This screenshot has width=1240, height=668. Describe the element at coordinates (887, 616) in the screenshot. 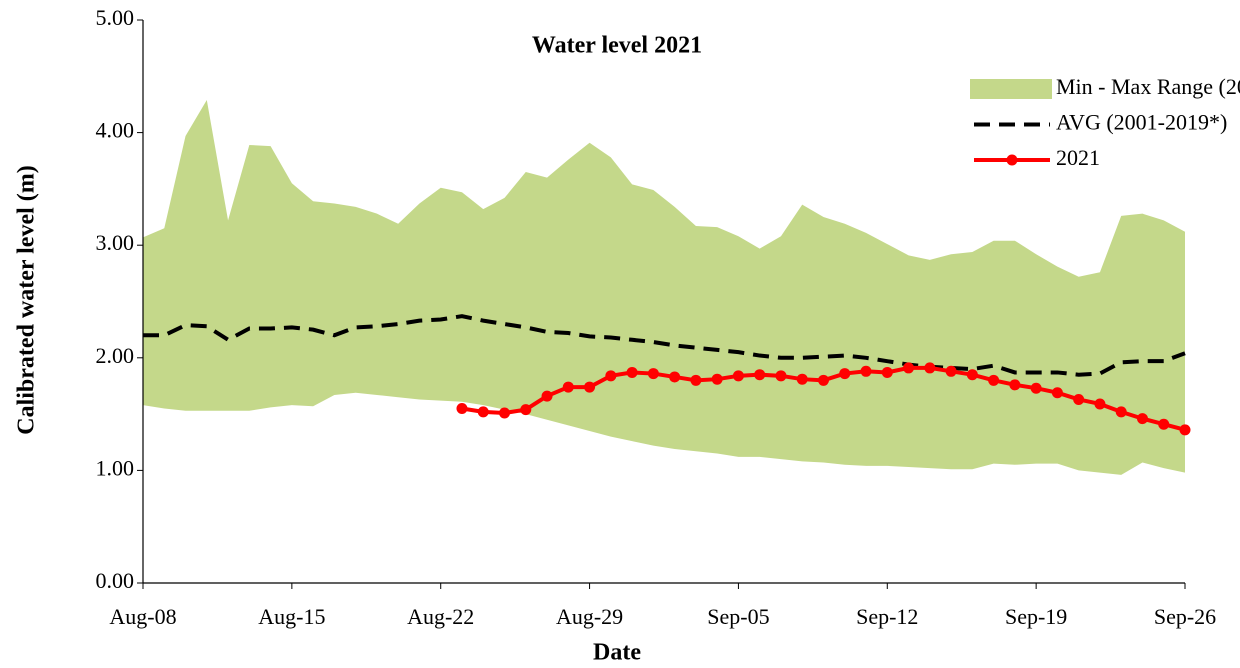

I see `x-tick-label: Sep-12` at that location.